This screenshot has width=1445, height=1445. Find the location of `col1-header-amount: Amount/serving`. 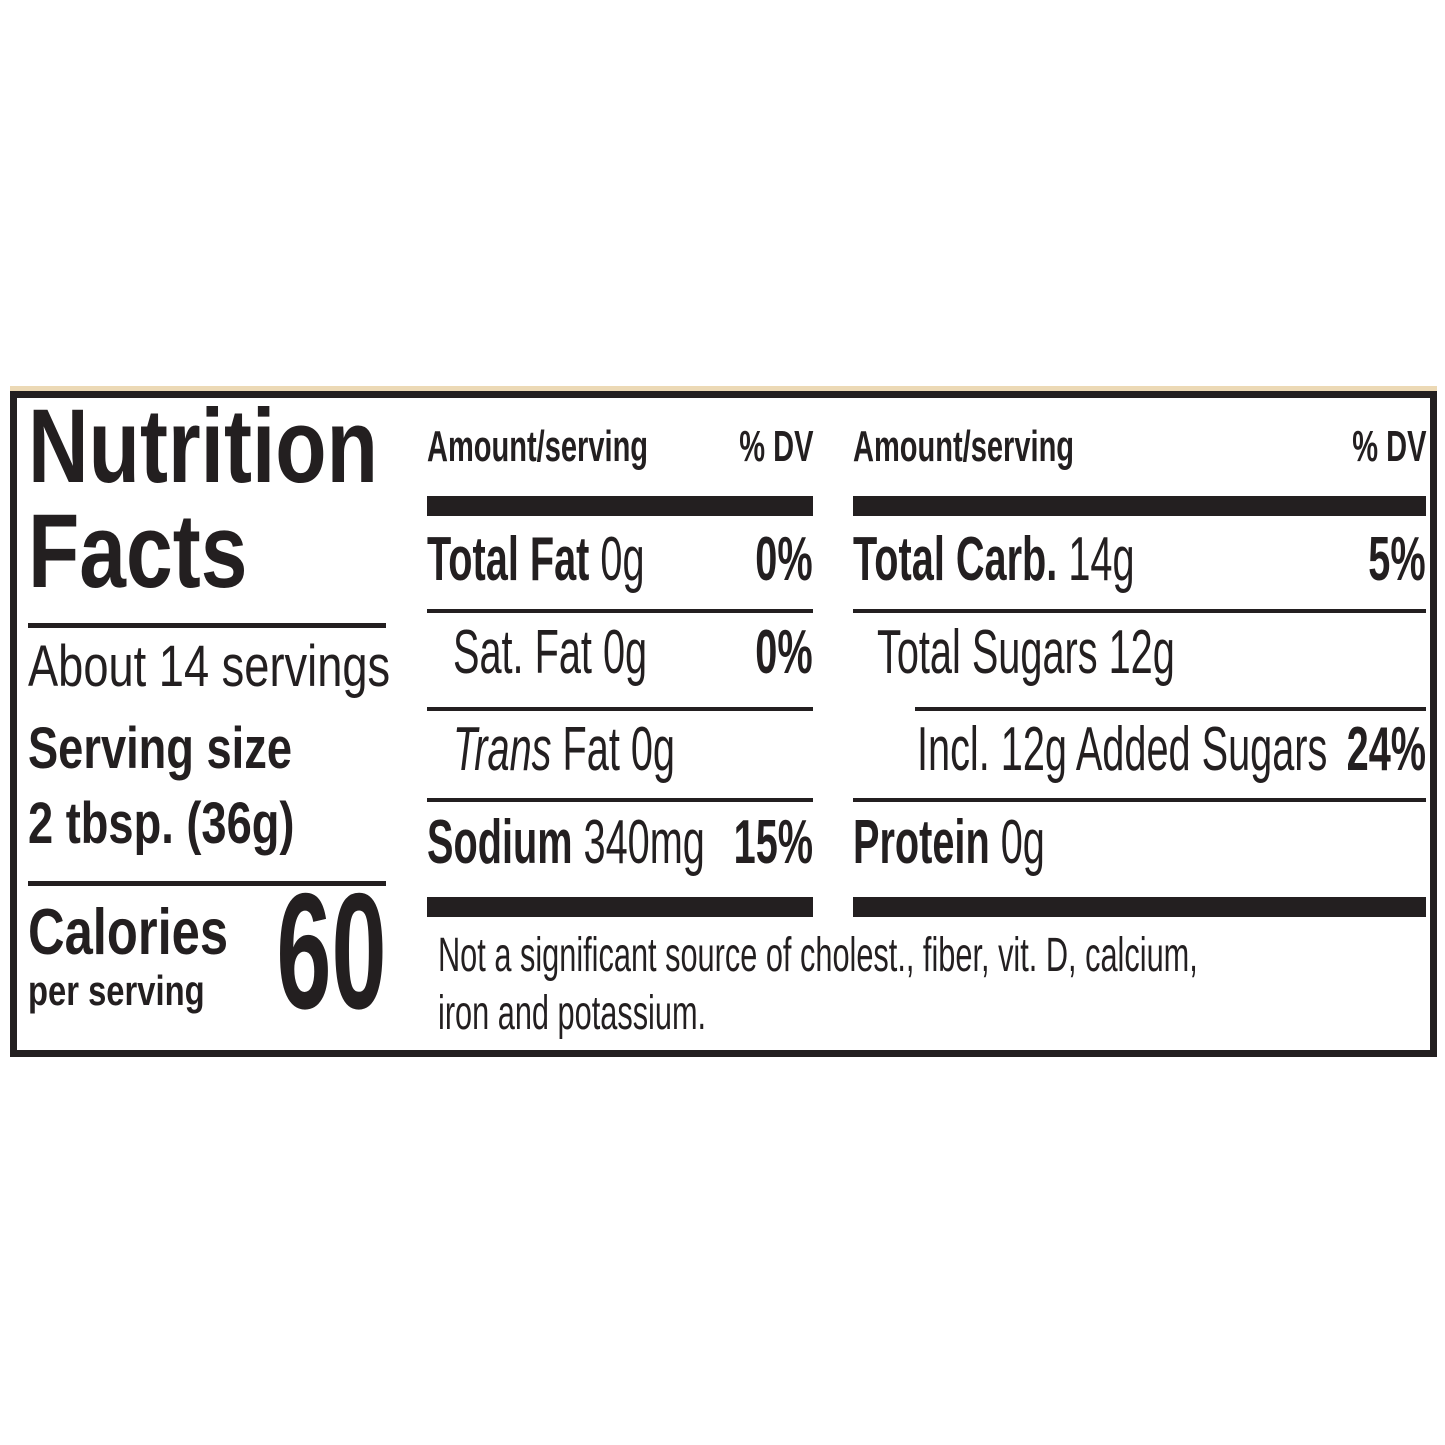

col1-header-amount: Amount/serving is located at coordinates (538, 446).